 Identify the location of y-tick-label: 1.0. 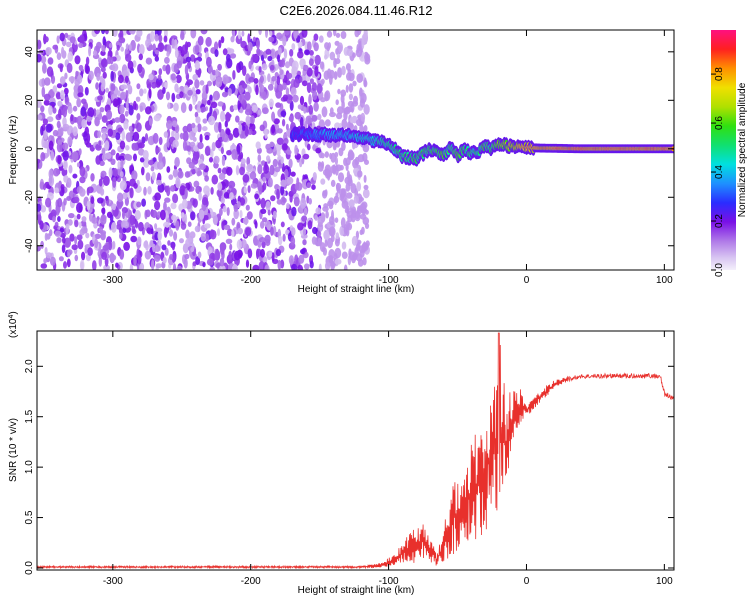
(29, 467).